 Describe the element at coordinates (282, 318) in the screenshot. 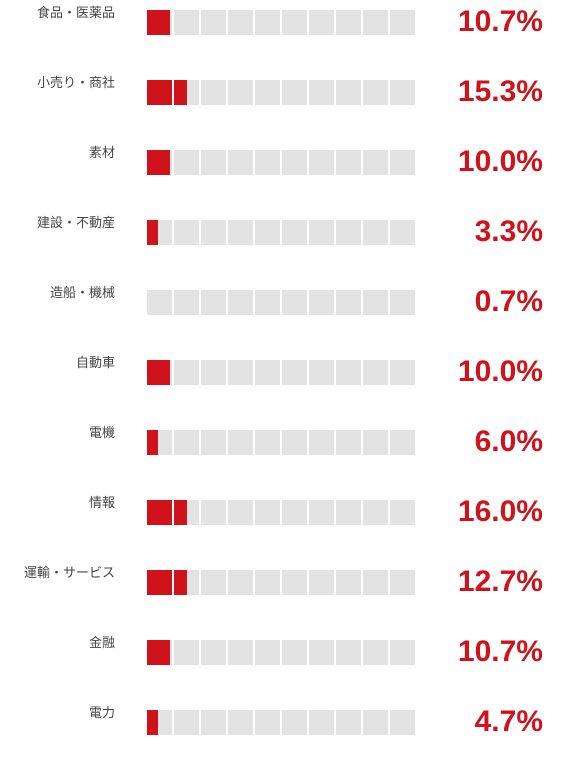

I see `chart-row: 造船・機械 0.7%` at that location.